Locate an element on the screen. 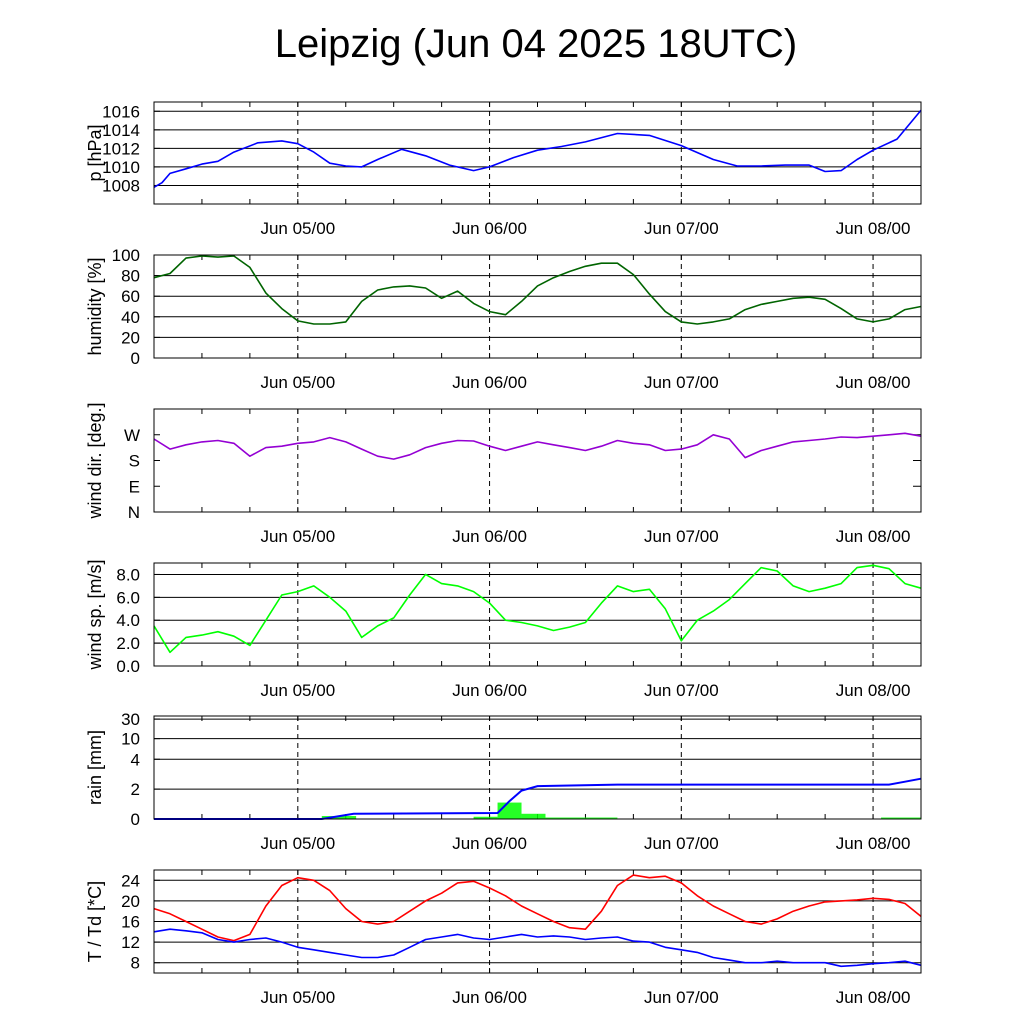 The image size is (1024, 1024). rain-cumulative-line is located at coordinates (538, 798).